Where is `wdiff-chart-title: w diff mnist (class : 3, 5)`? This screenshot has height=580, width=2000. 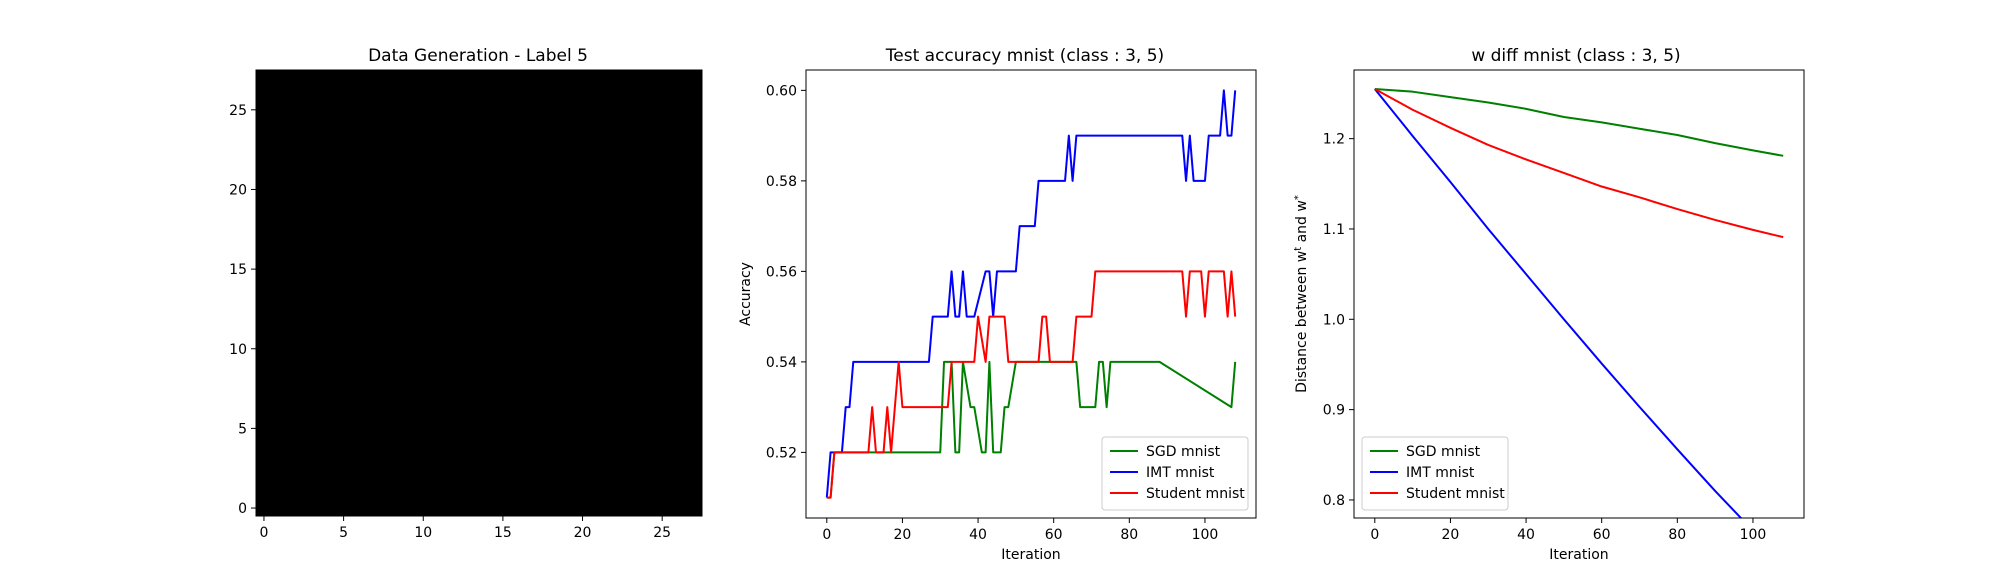 wdiff-chart-title: w diff mnist (class : 3, 5) is located at coordinates (1575, 56).